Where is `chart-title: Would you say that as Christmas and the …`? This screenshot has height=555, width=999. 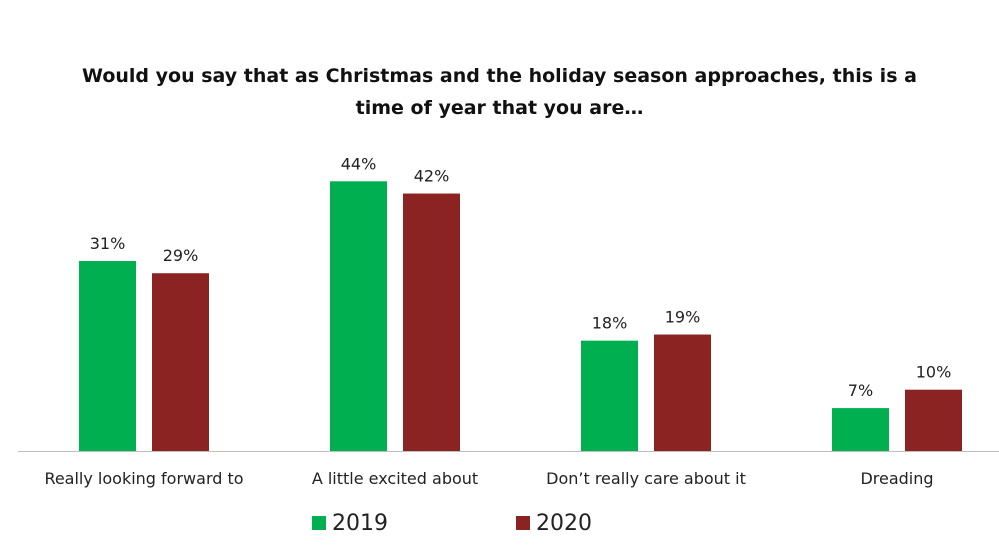 chart-title: Would you say that as Christmas and the … is located at coordinates (499, 92).